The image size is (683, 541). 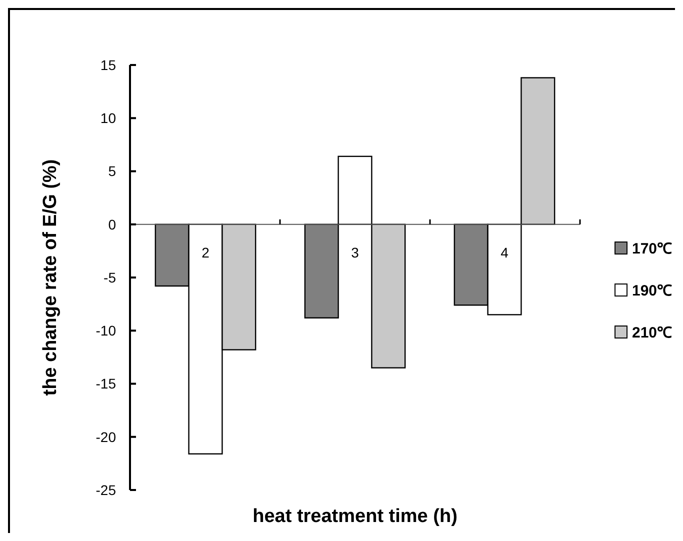 I want to click on y-tick-label: 5, so click(x=112, y=171).